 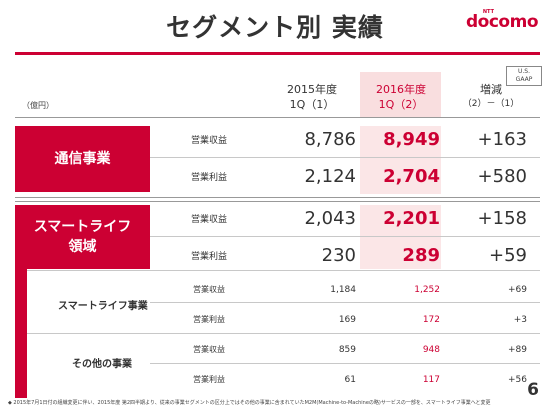 What do you see at coordinates (491, 89) in the screenshot?
I see `header-change-label: 増減` at bounding box center [491, 89].